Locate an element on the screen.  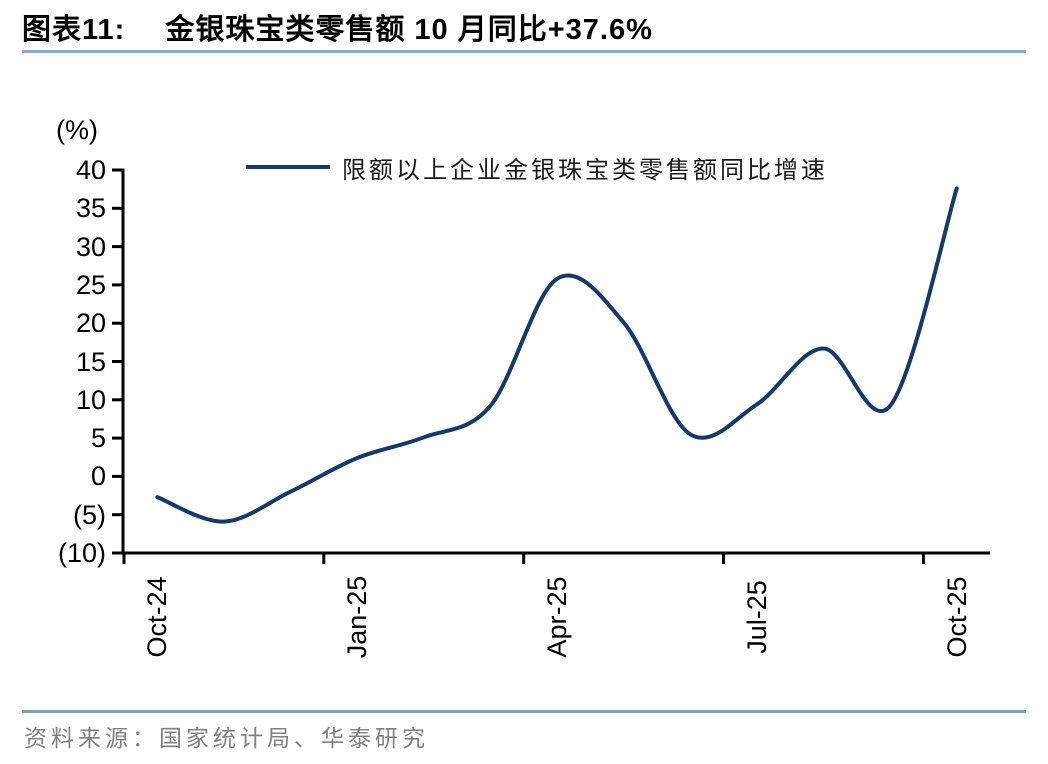
y-axis-label: 30 is located at coordinates (90, 246).